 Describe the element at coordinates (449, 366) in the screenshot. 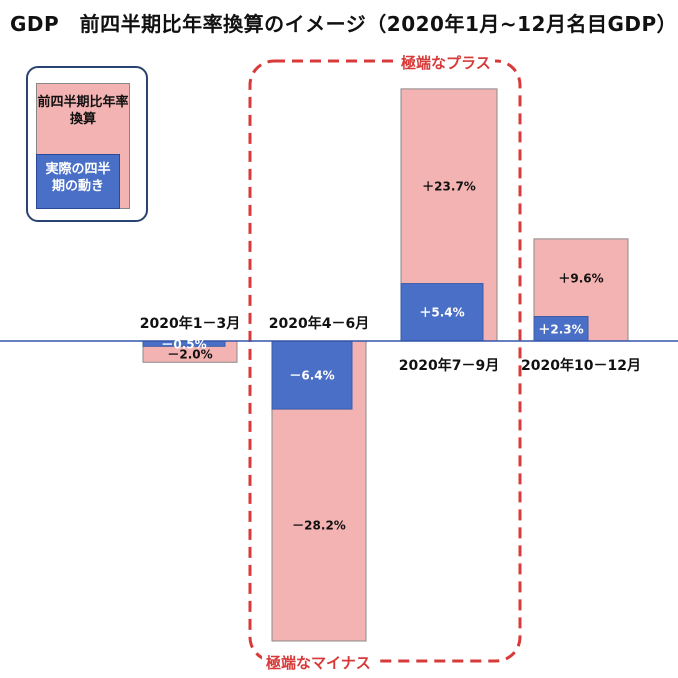

I see `category-label-3: 2020年7－9月` at that location.